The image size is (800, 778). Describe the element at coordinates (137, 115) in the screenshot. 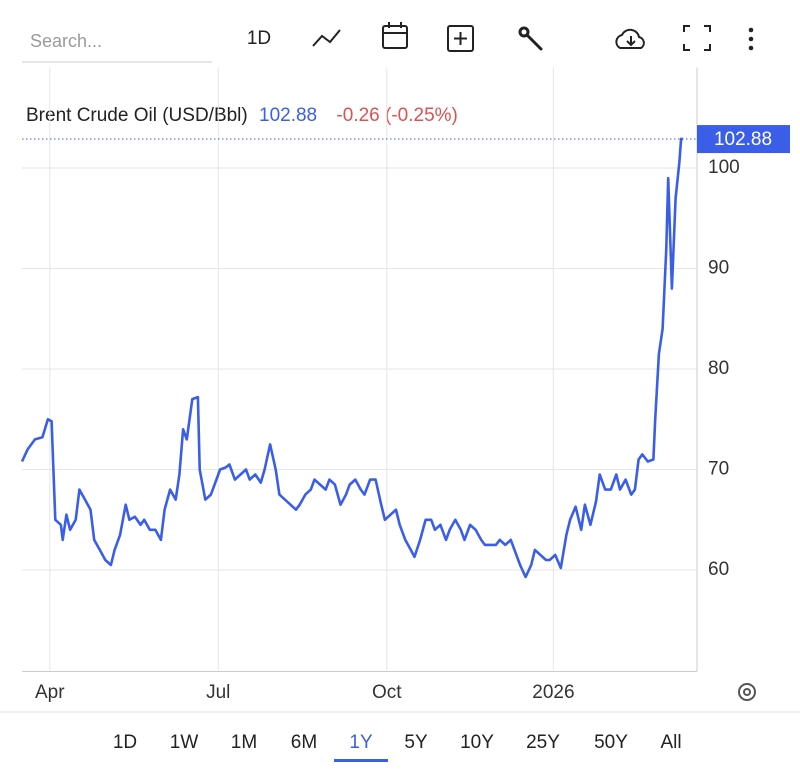

I see `instrument-name: Brent Crude Oil (USD/Bbl)` at that location.